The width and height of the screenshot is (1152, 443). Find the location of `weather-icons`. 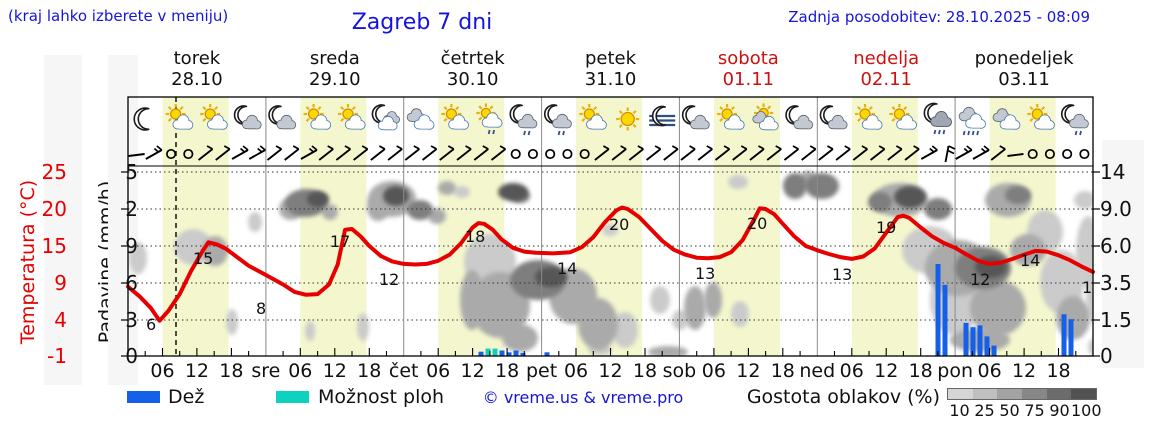

weather-icons is located at coordinates (611, 119).